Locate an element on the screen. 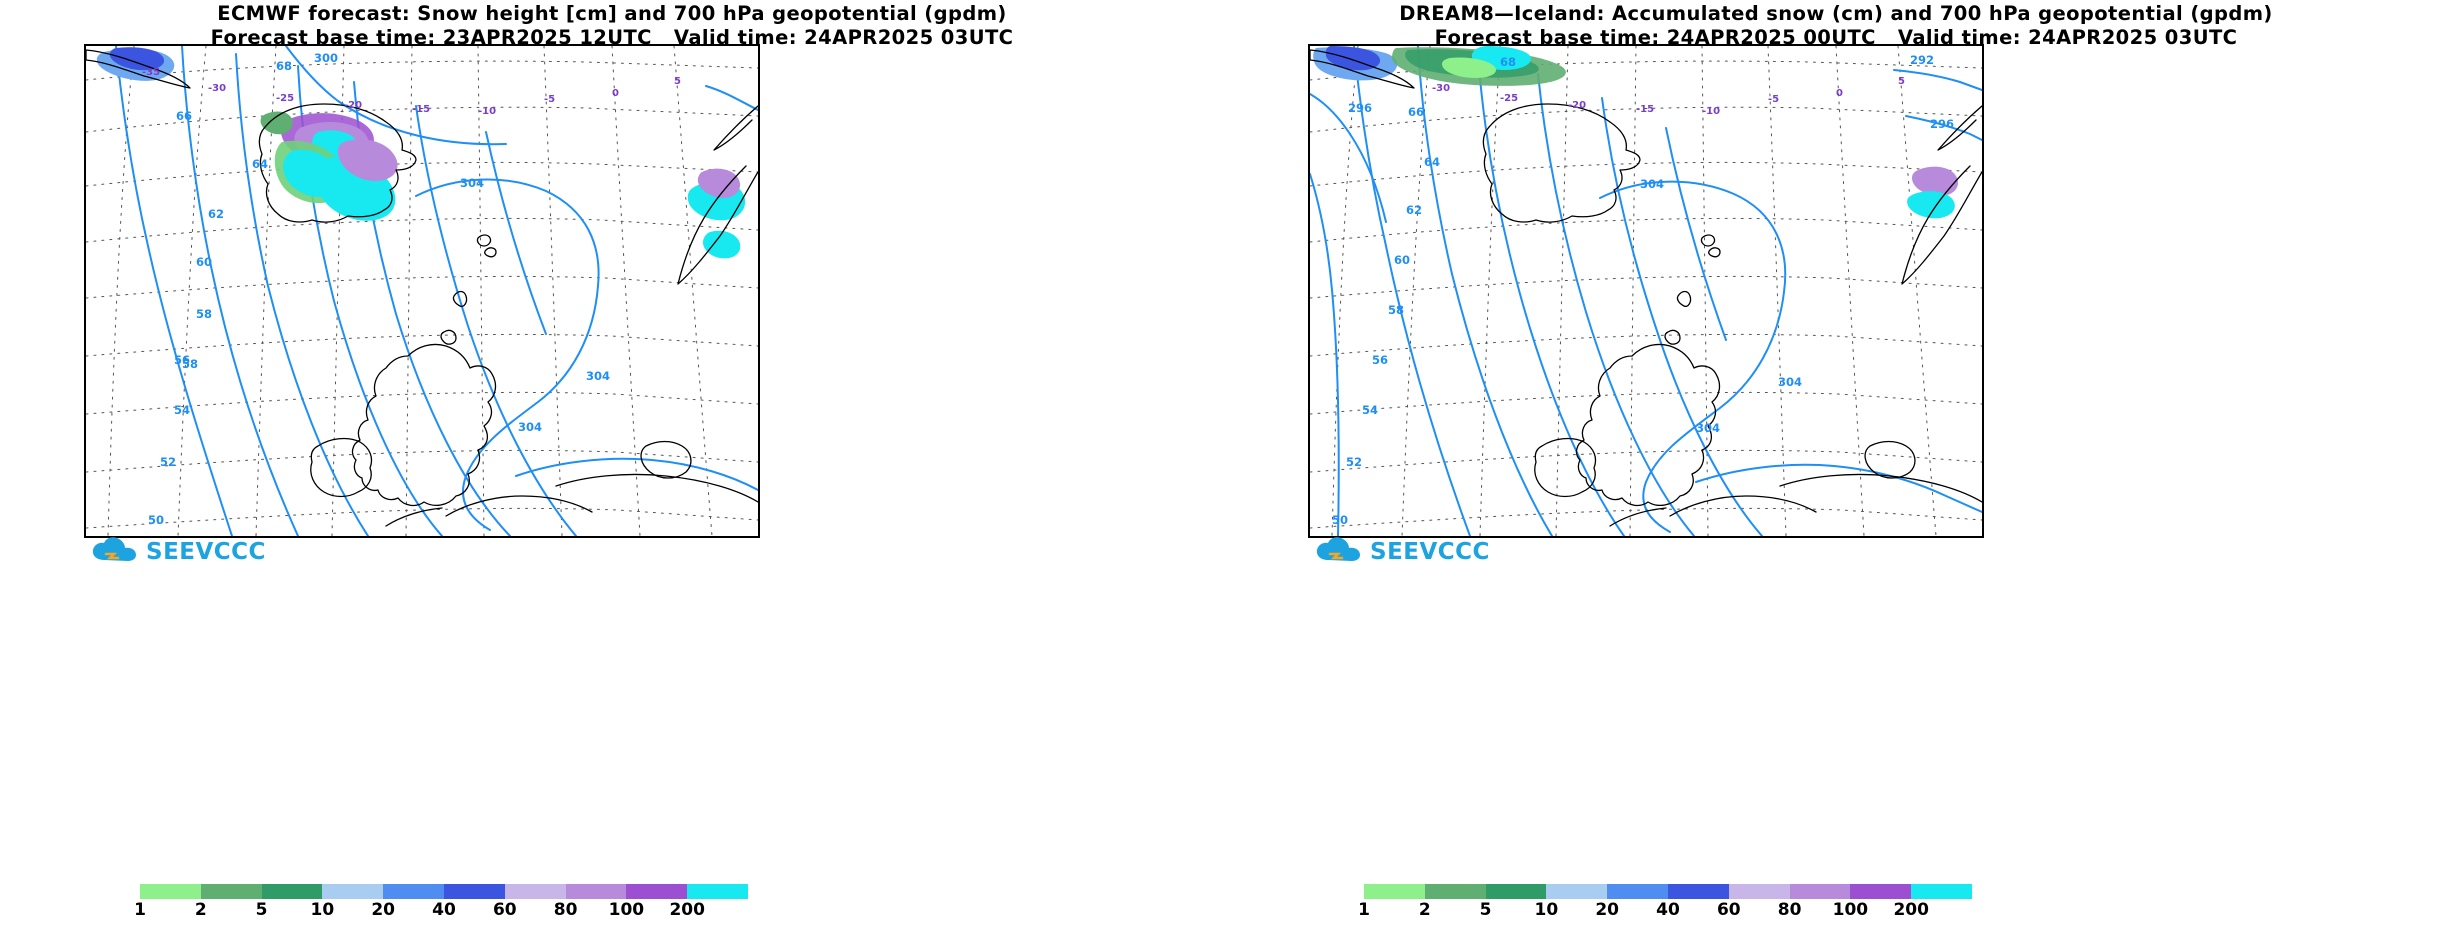 The width and height of the screenshot is (2449, 925). geopotential-contour-label: 56 is located at coordinates (1380, 360).